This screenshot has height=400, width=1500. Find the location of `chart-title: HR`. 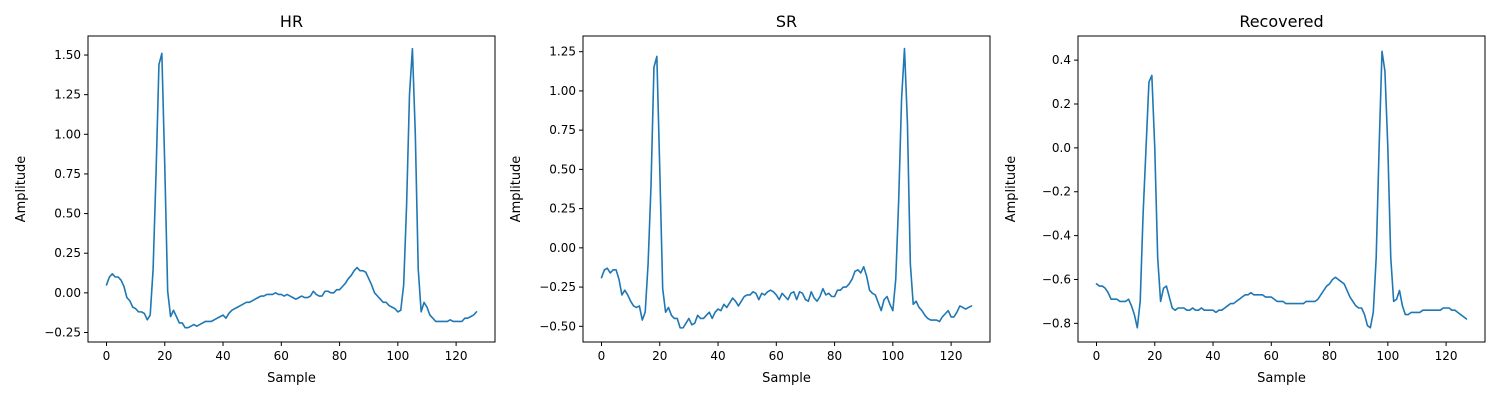

chart-title: HR is located at coordinates (291, 21).